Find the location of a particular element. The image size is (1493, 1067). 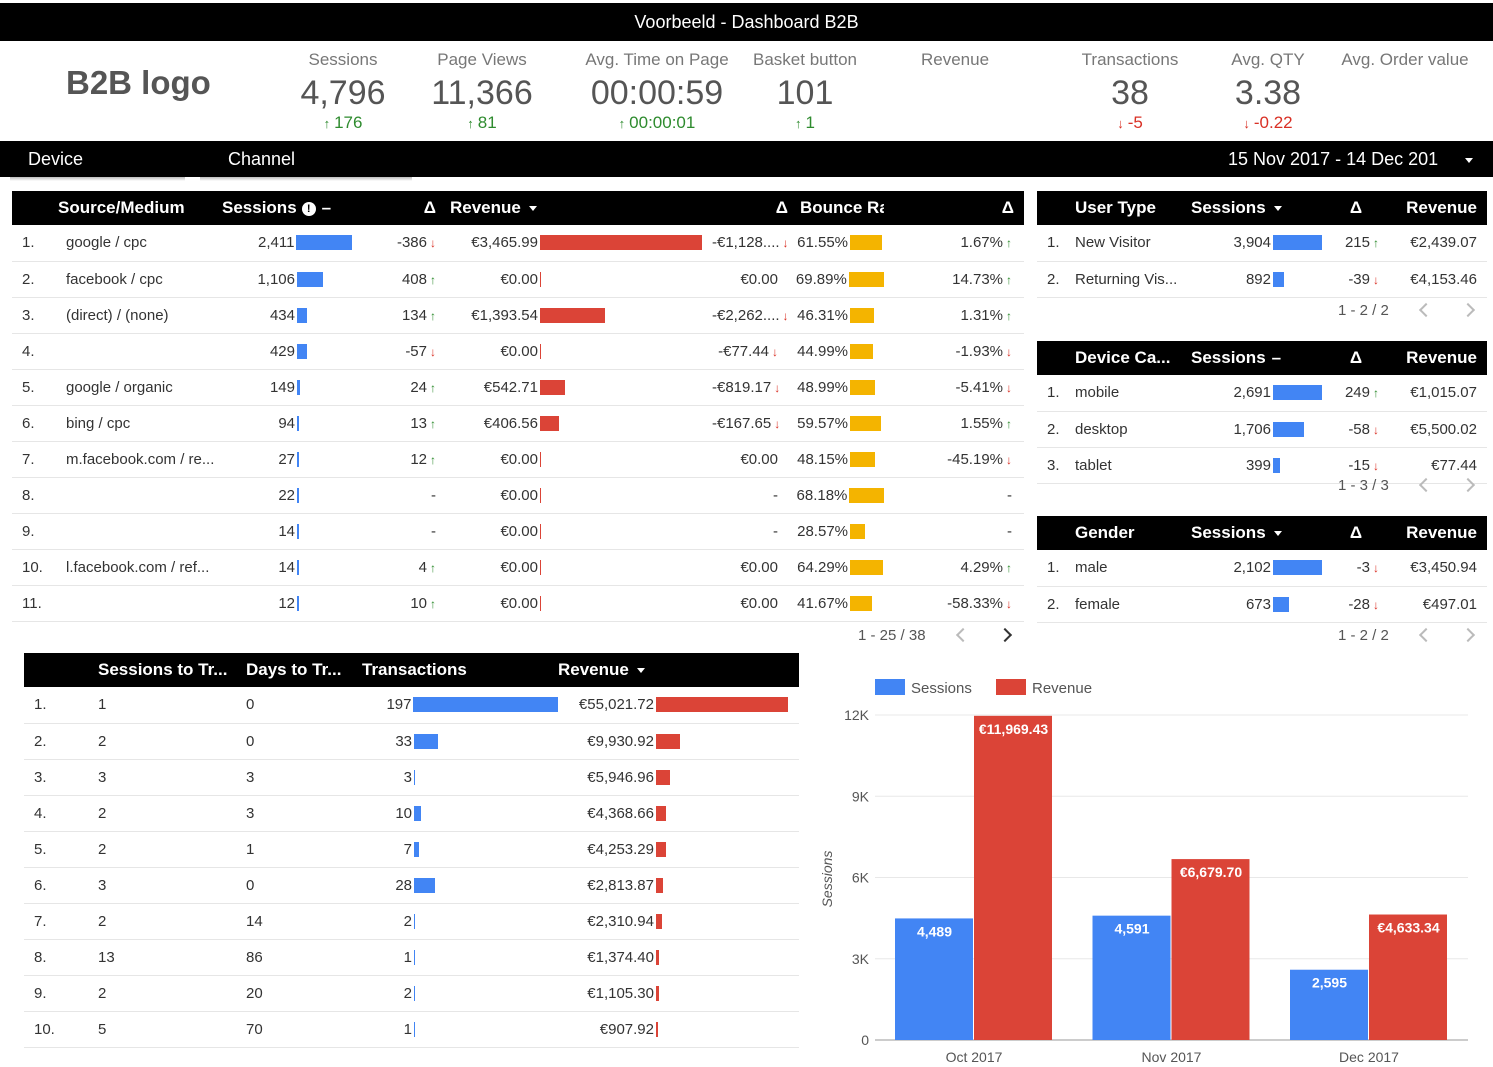

table-row: 2. 2 0 33 €9,930.92 is located at coordinates (411, 741).